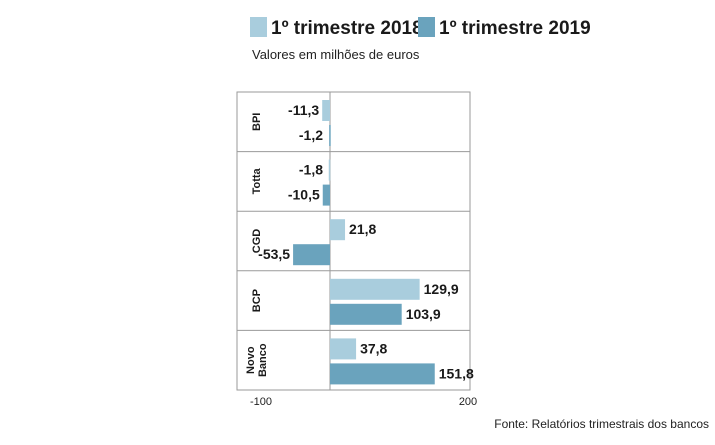 This screenshot has height=445, width=715. I want to click on value-label-novo-banco-2018: 37,8, so click(373, 348).